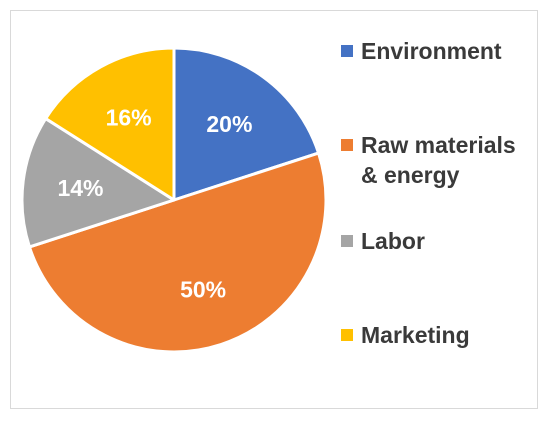 The width and height of the screenshot is (550, 421). I want to click on legend-item-raw-materials: Raw materials & energy, so click(428, 160).